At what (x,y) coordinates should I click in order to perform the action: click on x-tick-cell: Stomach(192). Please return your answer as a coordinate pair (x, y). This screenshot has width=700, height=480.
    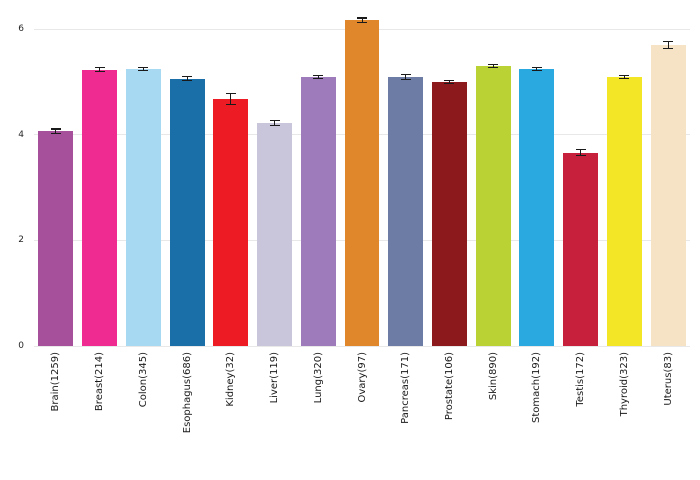
    Looking at the image, I should click on (537, 416).